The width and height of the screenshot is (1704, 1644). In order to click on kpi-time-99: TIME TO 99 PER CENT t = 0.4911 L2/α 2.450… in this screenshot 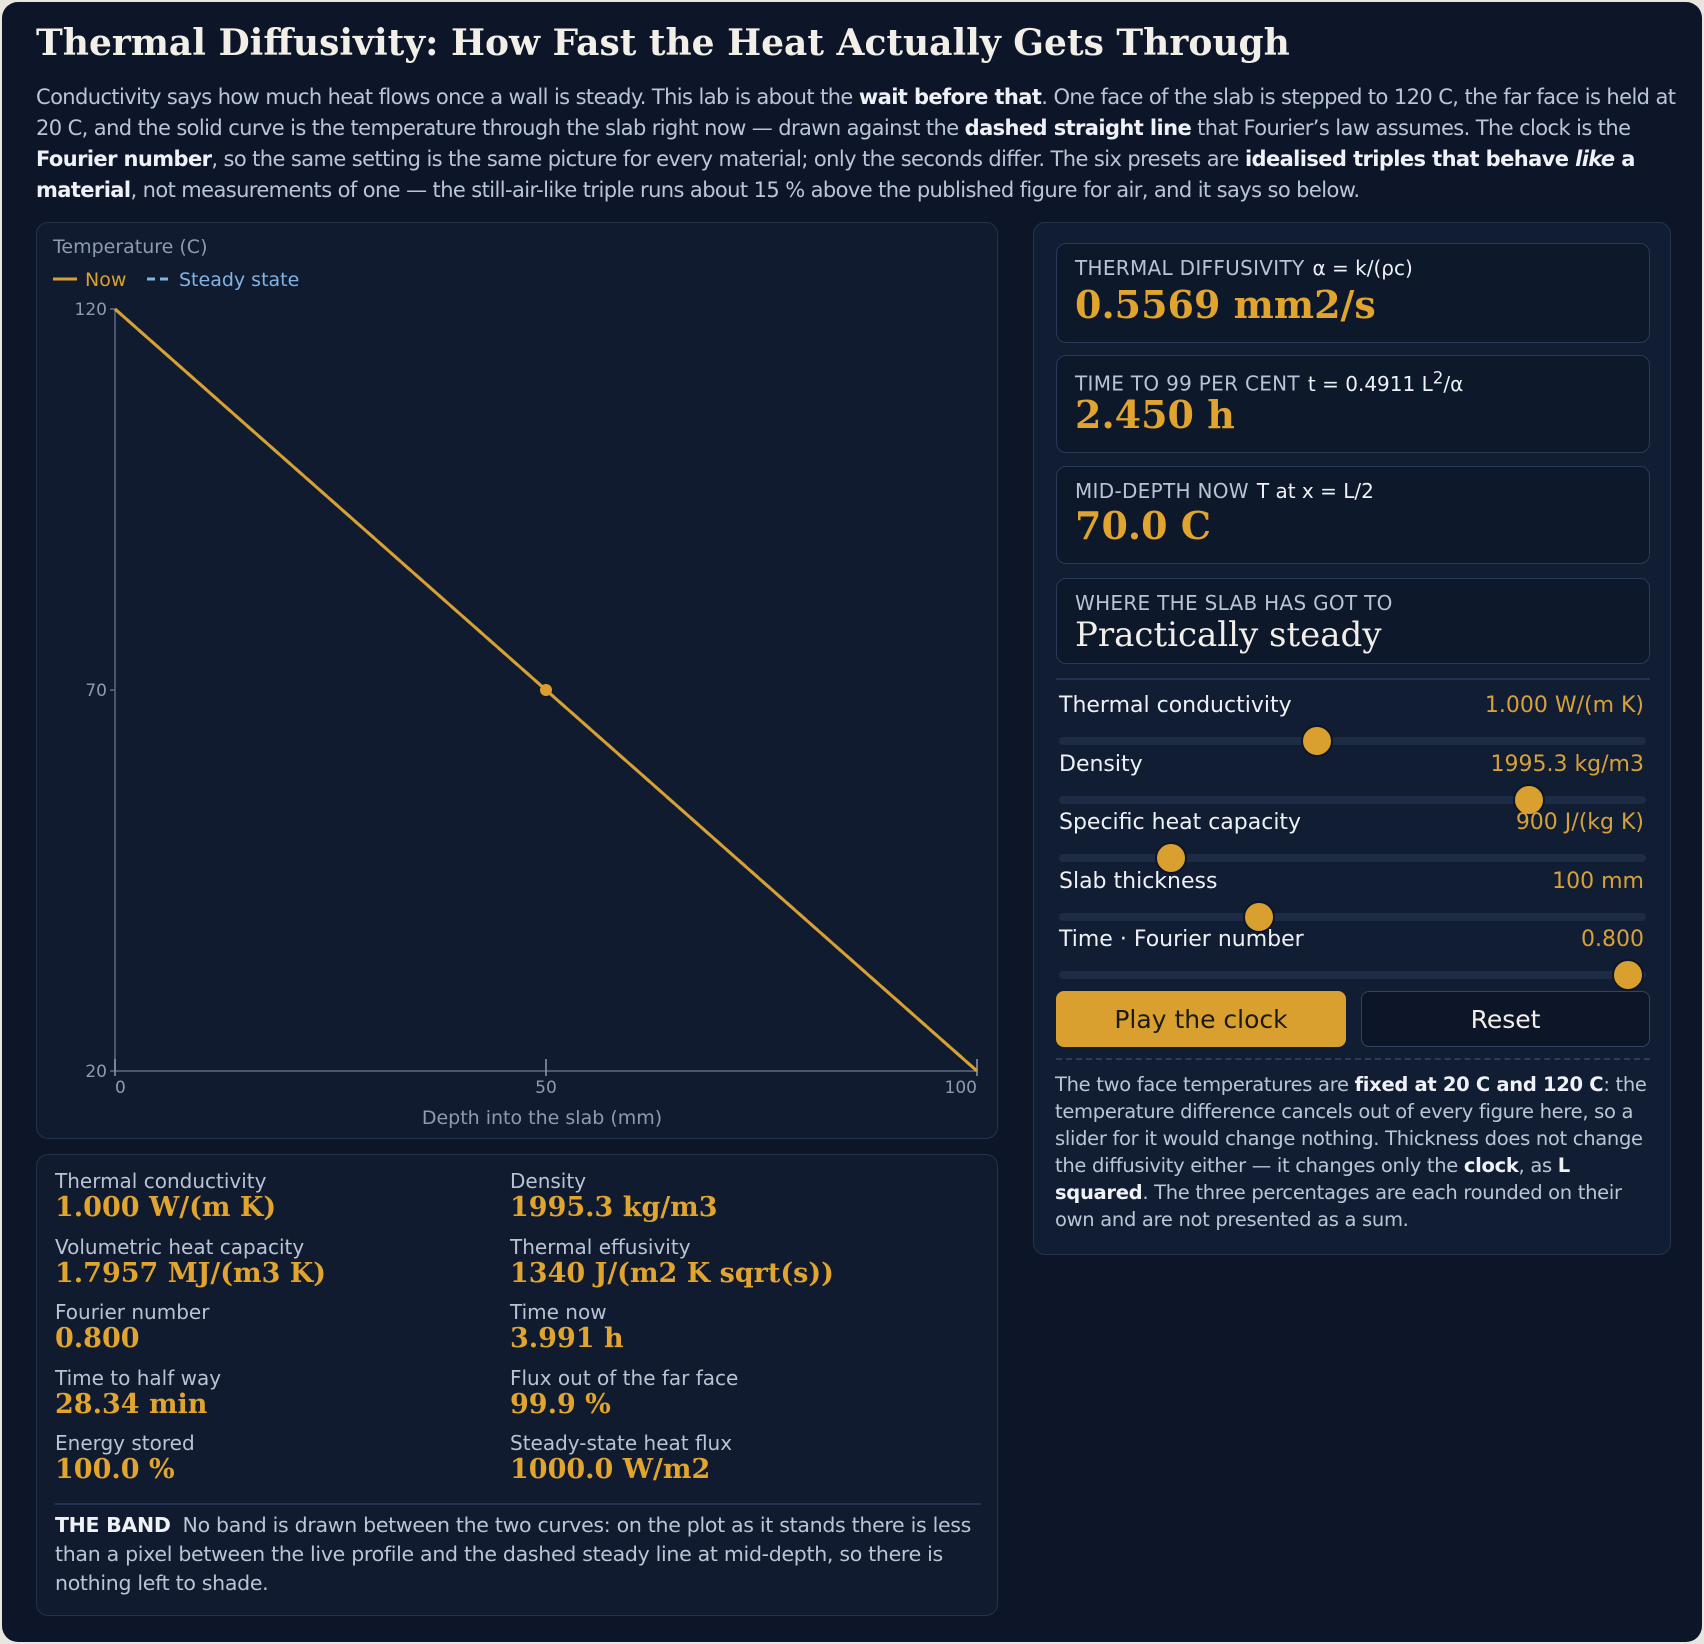, I will do `click(1353, 404)`.